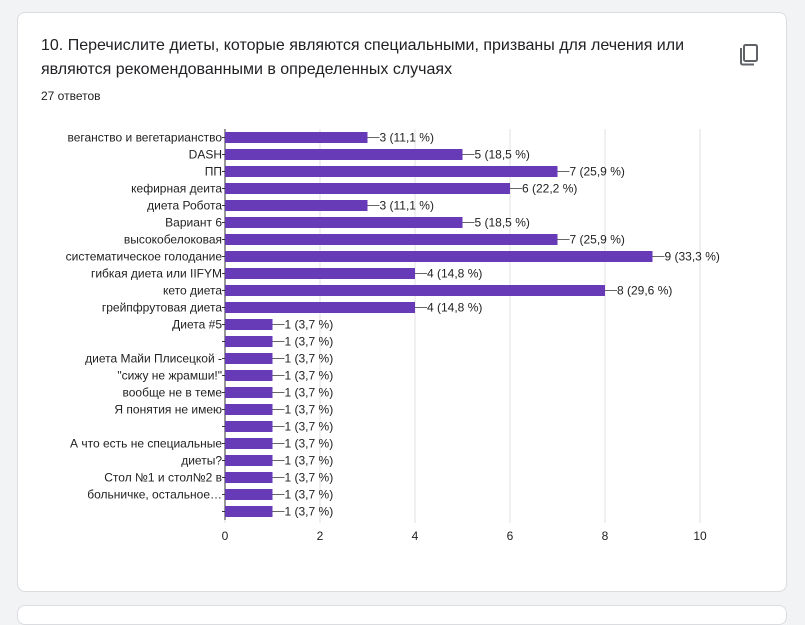 Image resolution: width=805 pixels, height=625 pixels. Describe the element at coordinates (144, 138) in the screenshot. I see `category-label: веганство и вегетарианство` at that location.